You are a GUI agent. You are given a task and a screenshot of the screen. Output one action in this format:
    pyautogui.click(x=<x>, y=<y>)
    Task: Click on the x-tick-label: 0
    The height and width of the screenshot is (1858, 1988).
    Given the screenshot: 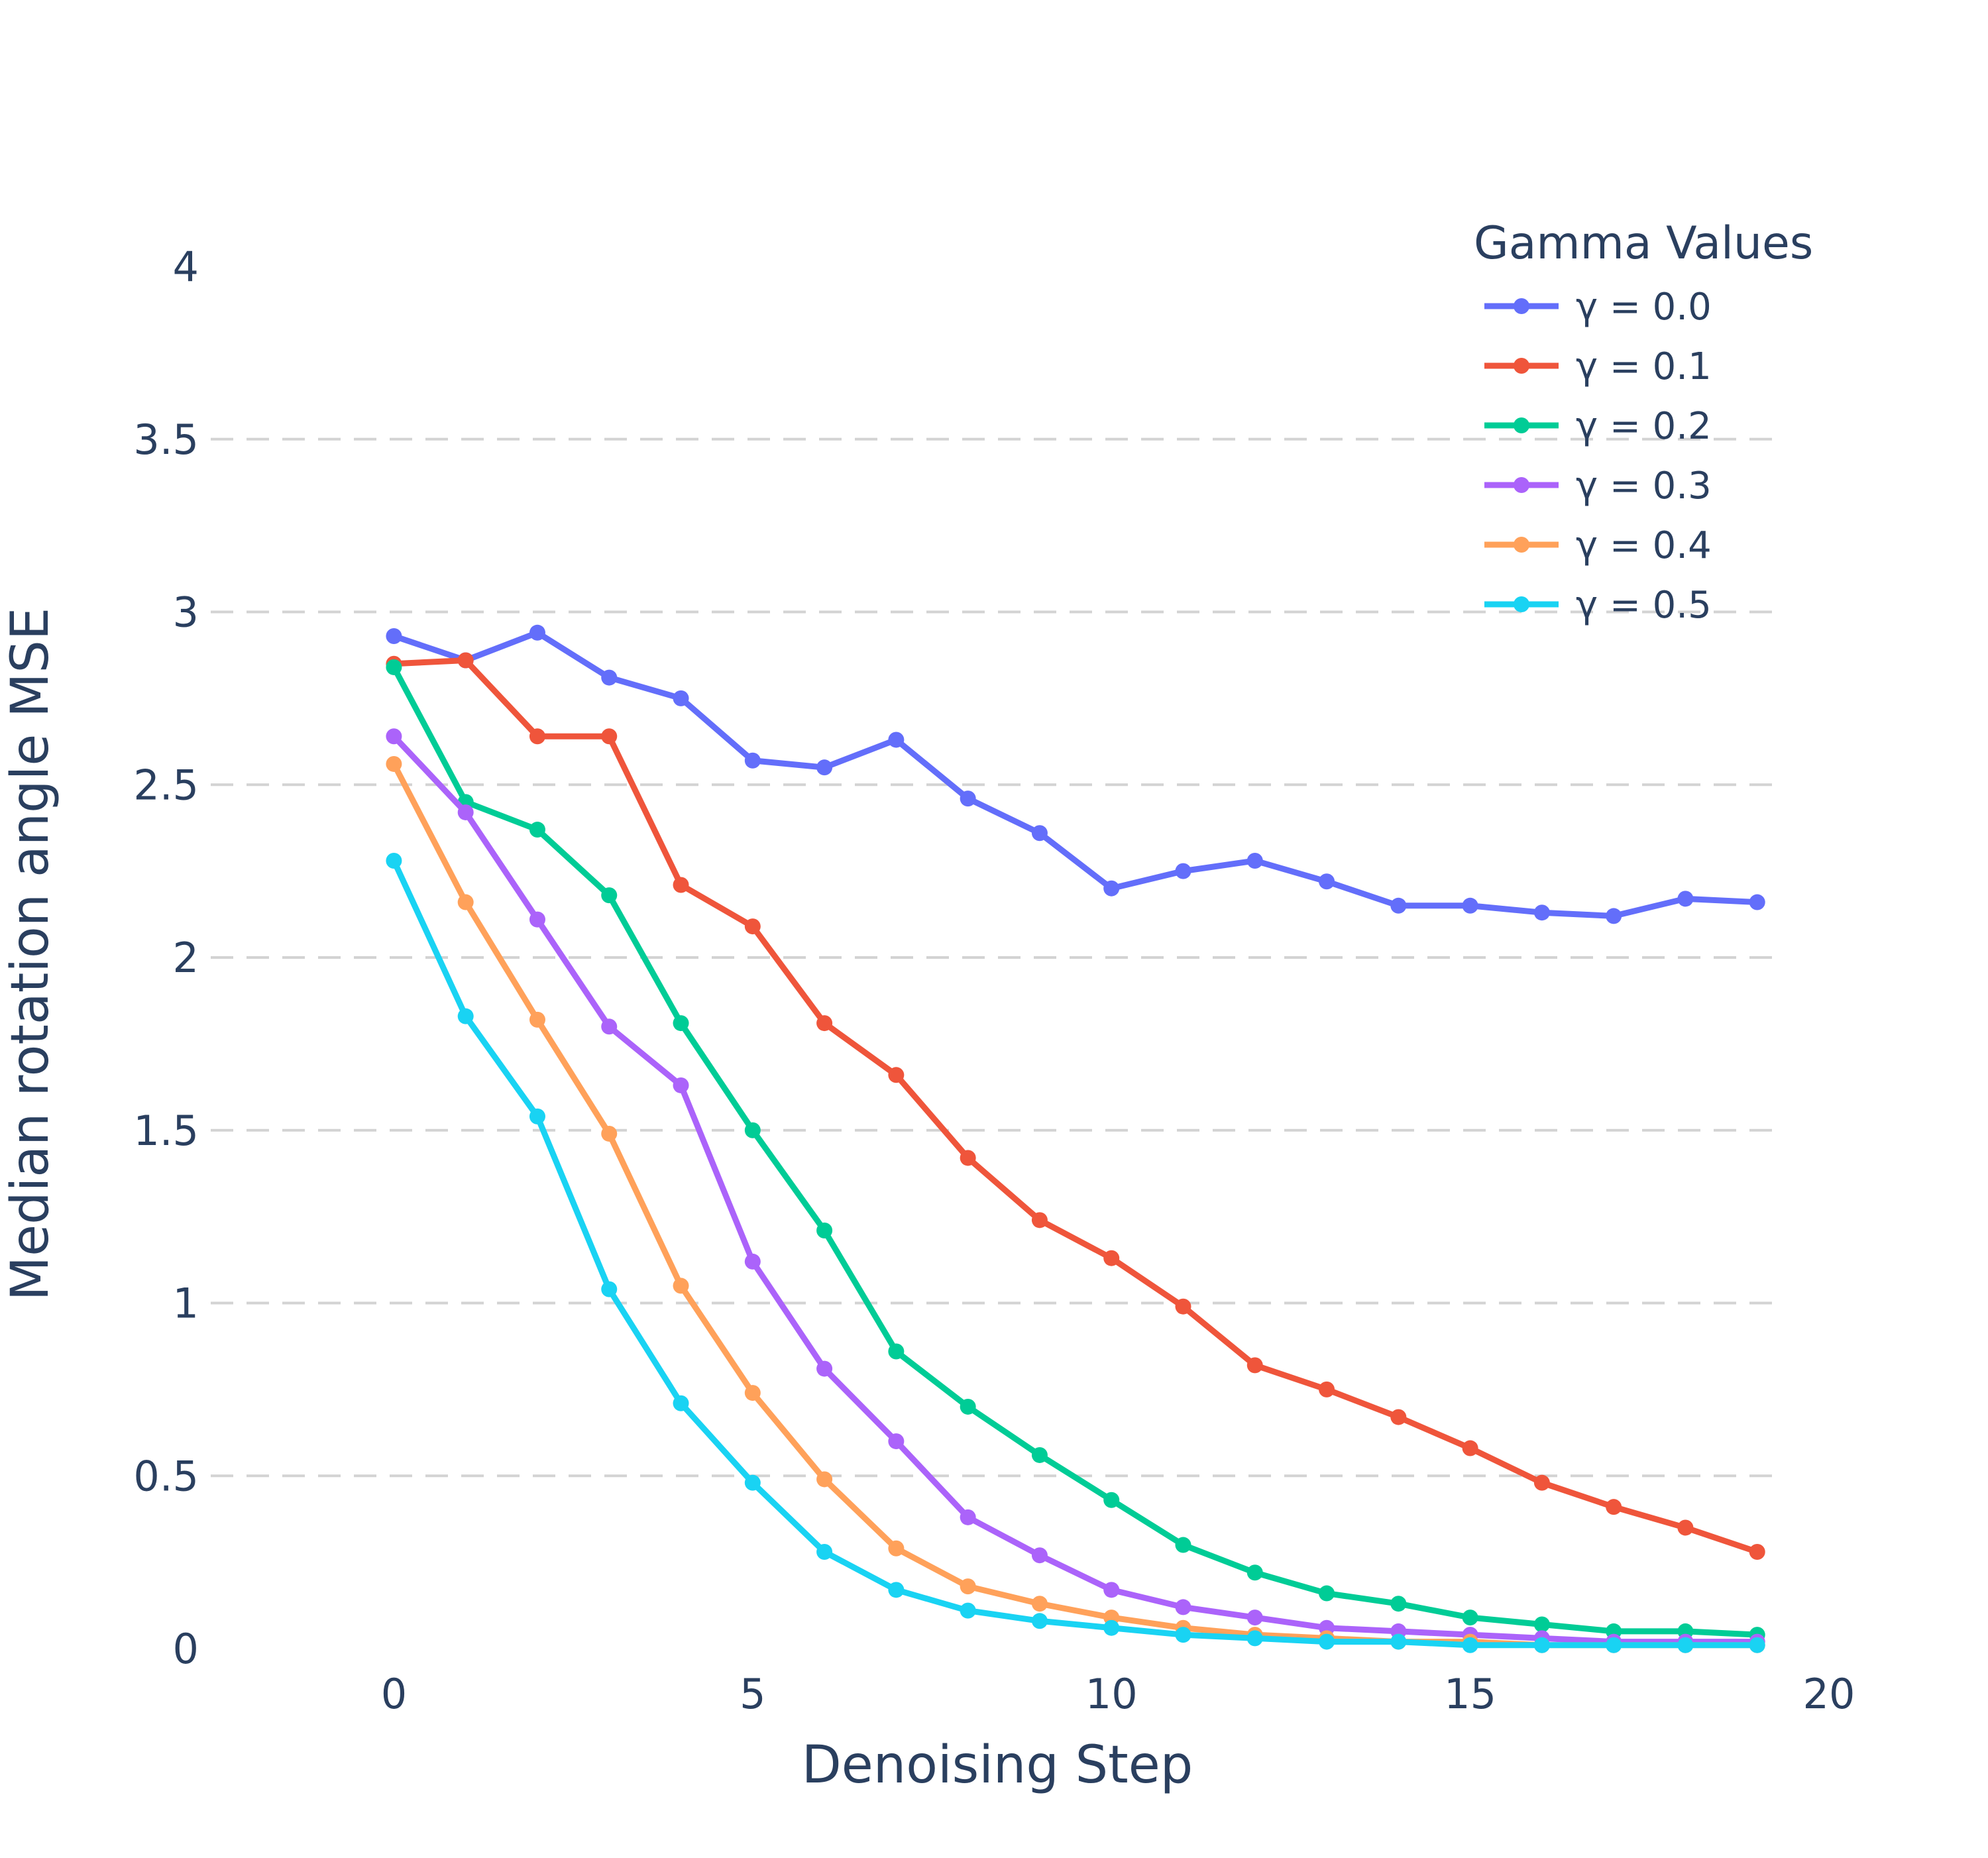 What is the action you would take?
    pyautogui.click(x=394, y=1694)
    